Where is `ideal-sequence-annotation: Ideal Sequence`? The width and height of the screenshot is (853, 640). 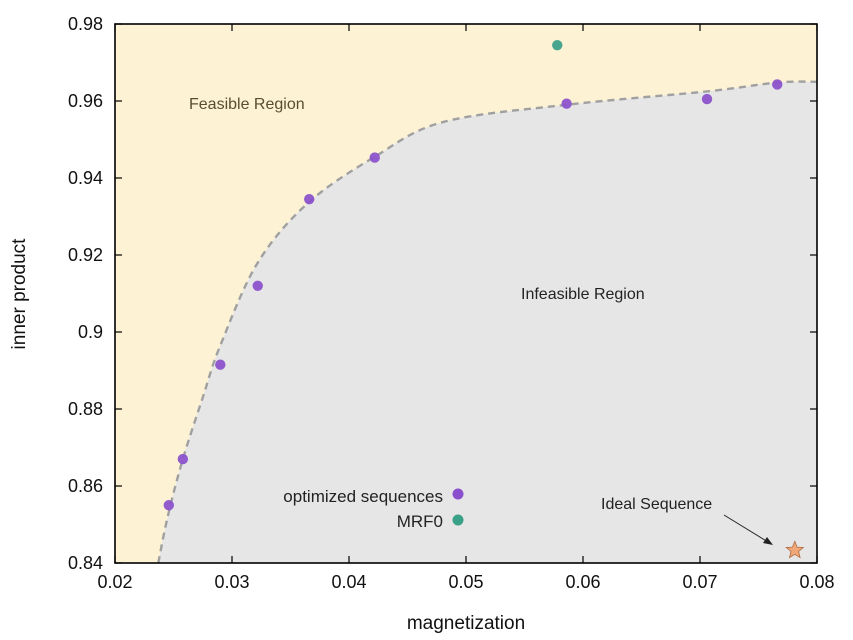 ideal-sequence-annotation: Ideal Sequence is located at coordinates (703, 527).